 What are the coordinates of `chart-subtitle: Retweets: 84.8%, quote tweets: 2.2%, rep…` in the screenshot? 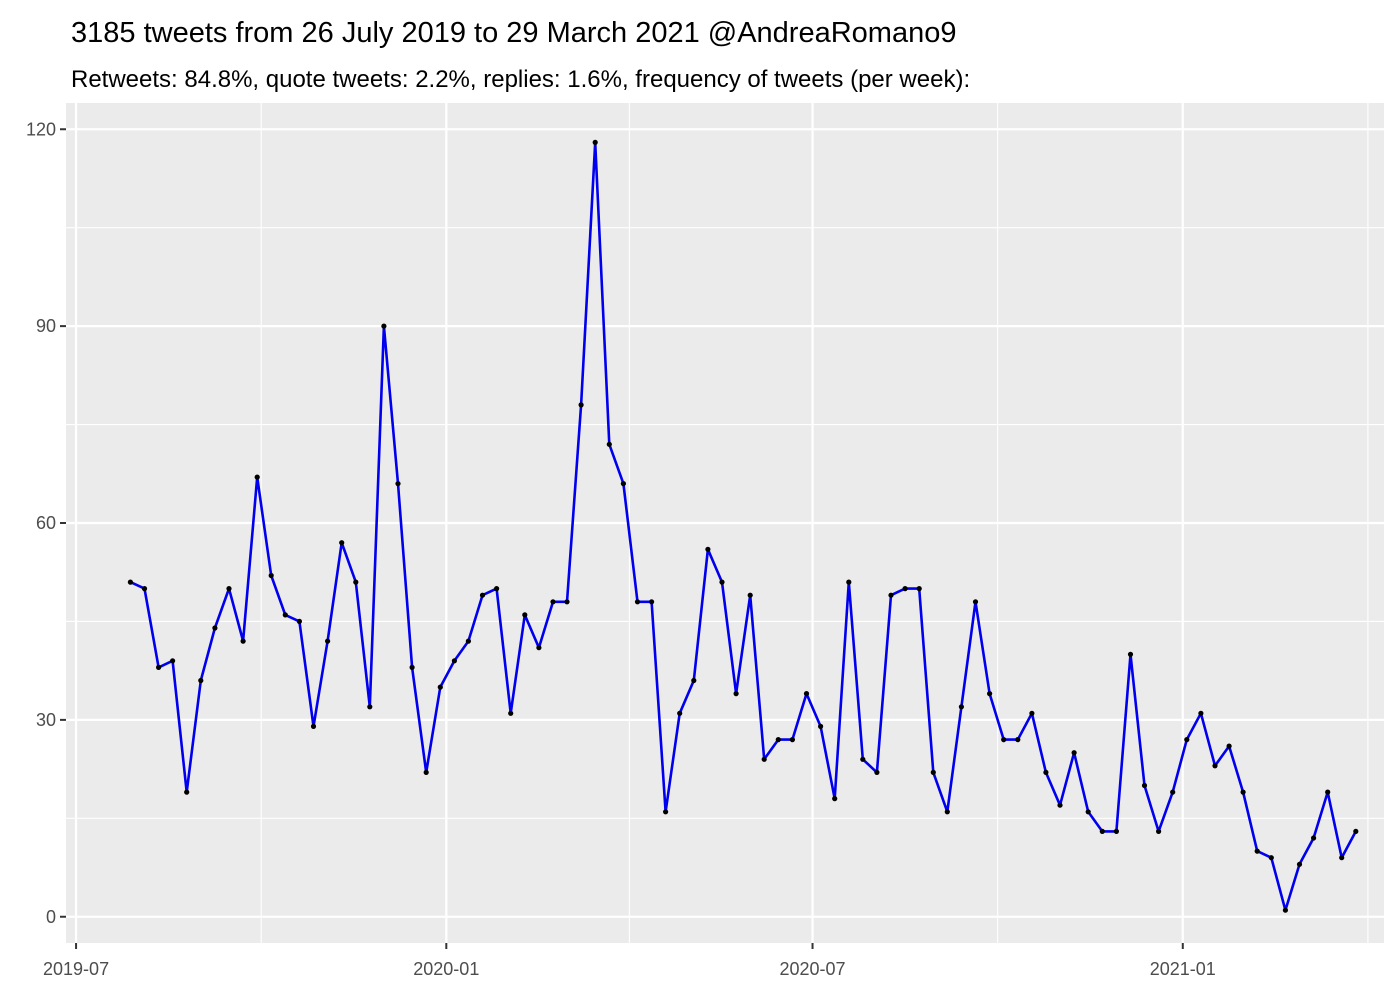 It's located at (520, 79).